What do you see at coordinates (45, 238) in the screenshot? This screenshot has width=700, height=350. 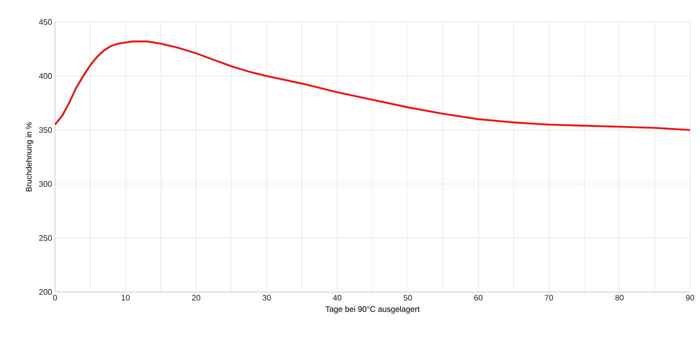 I see `y-tick-label: 250` at bounding box center [45, 238].